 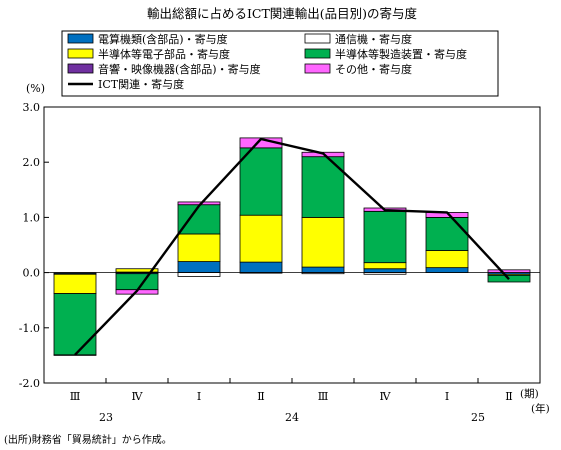 What do you see at coordinates (373, 39) in the screenshot?
I see `legend-label-1: 通信機・寄与度` at bounding box center [373, 39].